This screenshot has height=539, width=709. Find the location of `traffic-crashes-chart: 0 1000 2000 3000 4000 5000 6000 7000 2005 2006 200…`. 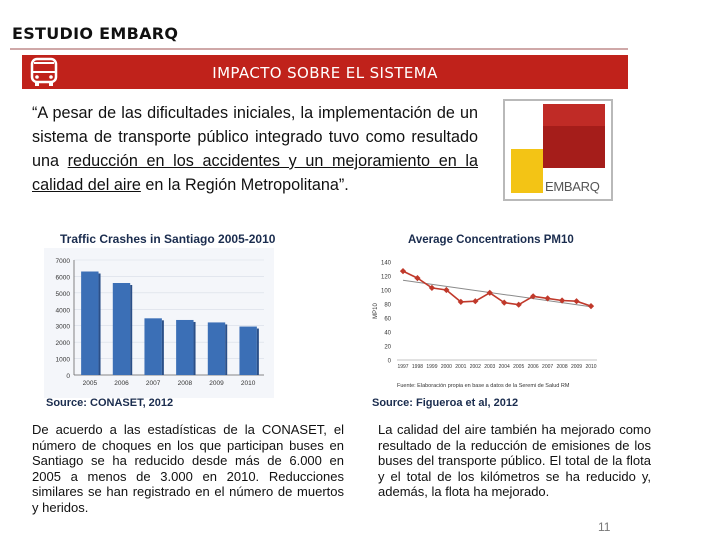

traffic-crashes-chart: 0 1000 2000 3000 4000 5000 6000 7000 2005 2006 200… is located at coordinates (159, 323).